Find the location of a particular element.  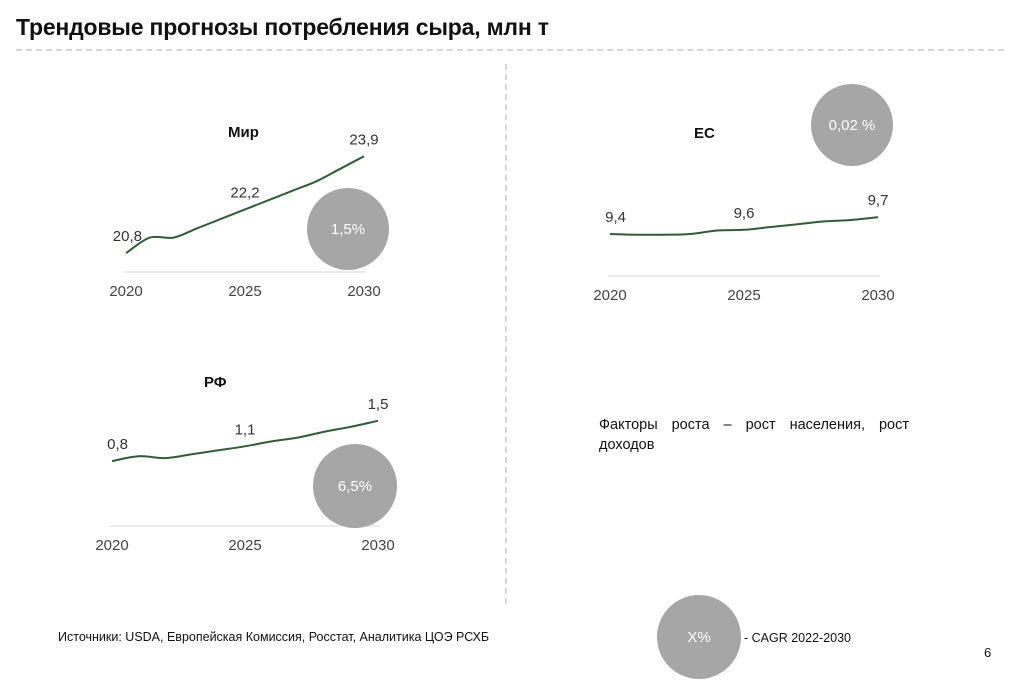

chart-title-eu: ЕС is located at coordinates (704, 133).